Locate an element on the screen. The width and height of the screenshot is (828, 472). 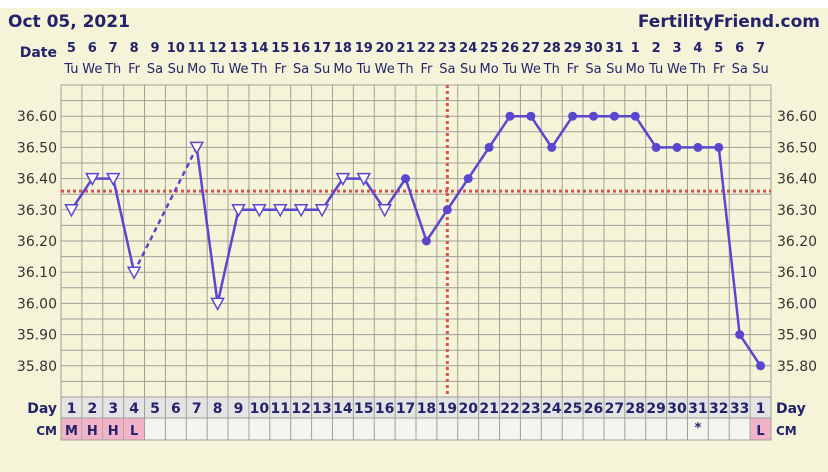
date-tick: 4 is located at coordinates (697, 48).